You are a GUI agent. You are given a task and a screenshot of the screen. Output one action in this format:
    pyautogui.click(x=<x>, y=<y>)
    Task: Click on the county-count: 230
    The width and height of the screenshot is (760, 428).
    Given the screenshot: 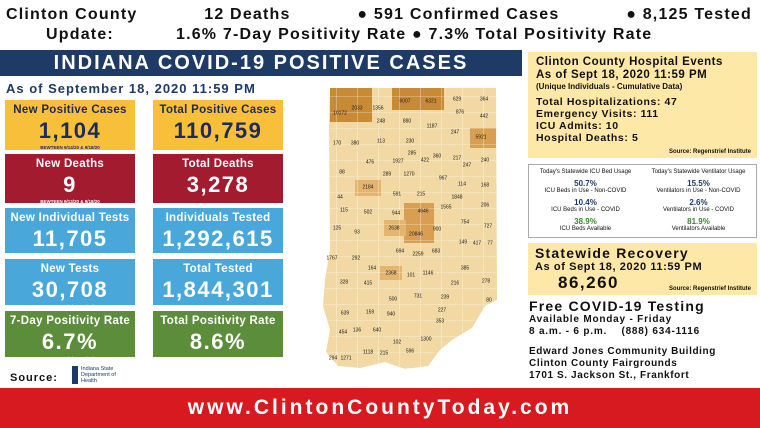 What is the action you would take?
    pyautogui.click(x=410, y=141)
    